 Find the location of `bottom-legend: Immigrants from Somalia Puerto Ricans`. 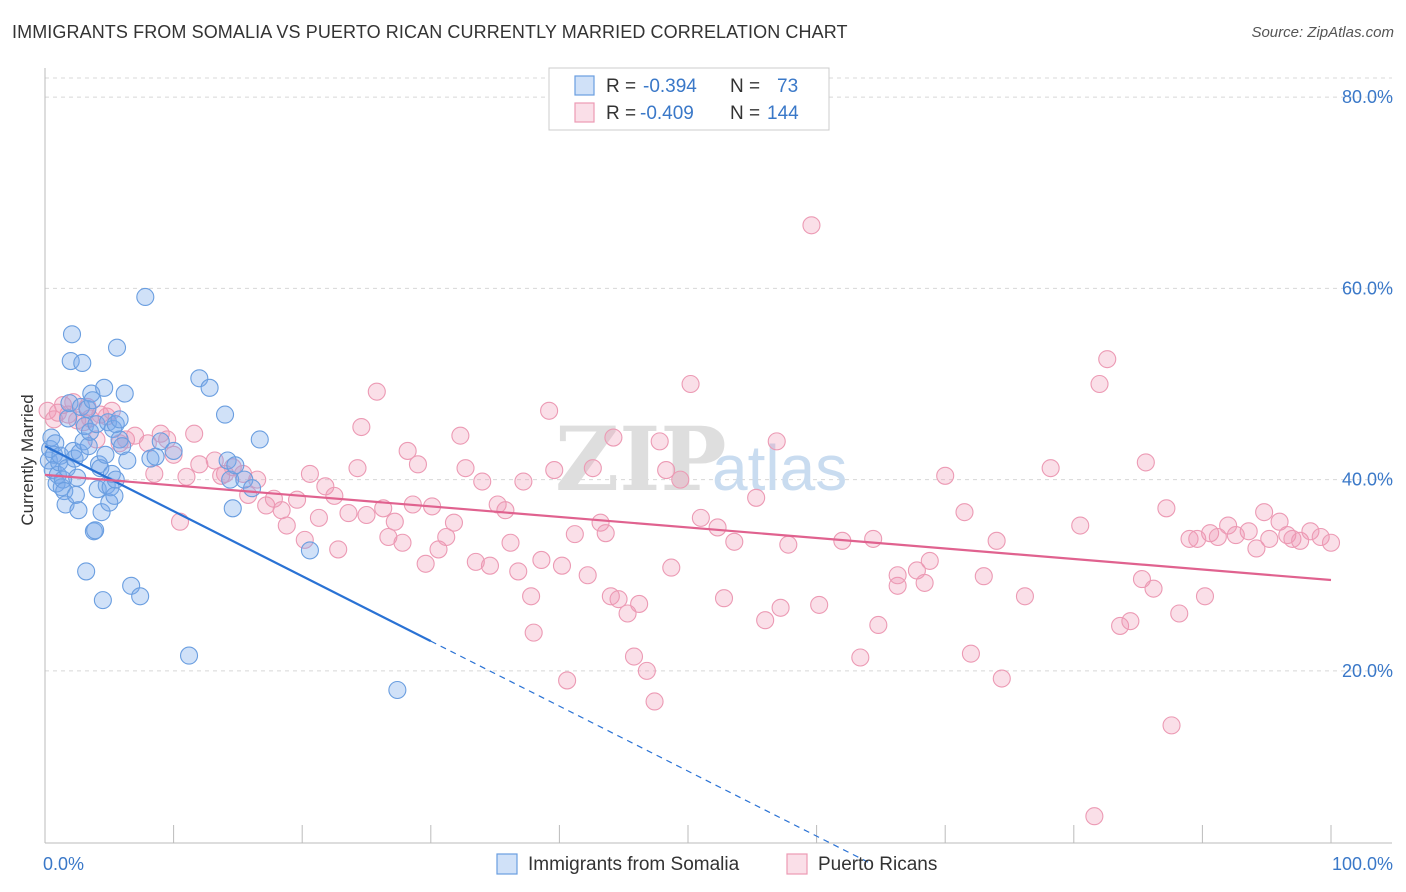

bottom-legend: Immigrants from Somalia Puerto Ricans is located at coordinates (716, 864).